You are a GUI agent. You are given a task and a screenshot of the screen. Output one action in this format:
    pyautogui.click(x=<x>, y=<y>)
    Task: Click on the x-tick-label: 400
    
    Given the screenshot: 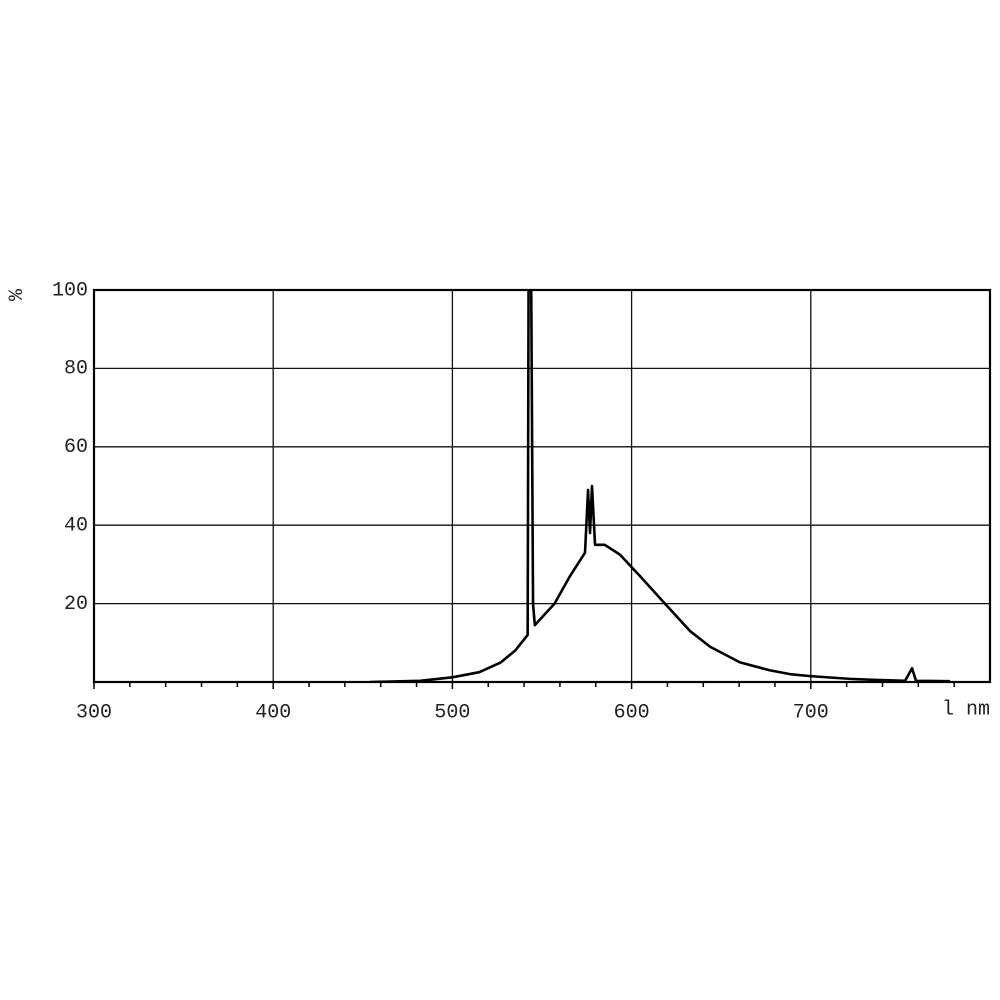 What is the action you would take?
    pyautogui.click(x=273, y=712)
    